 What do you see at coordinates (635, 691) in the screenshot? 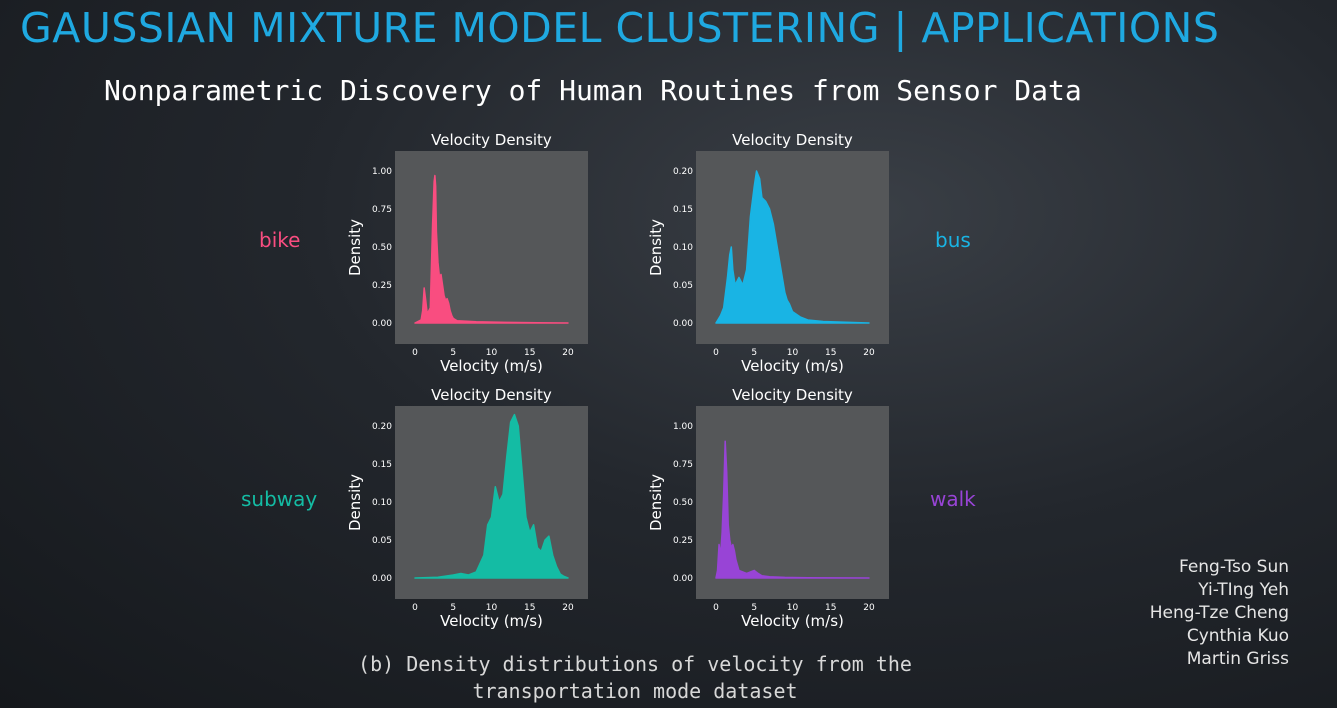
I see `caption-line-2: transportation mode dataset` at bounding box center [635, 691].